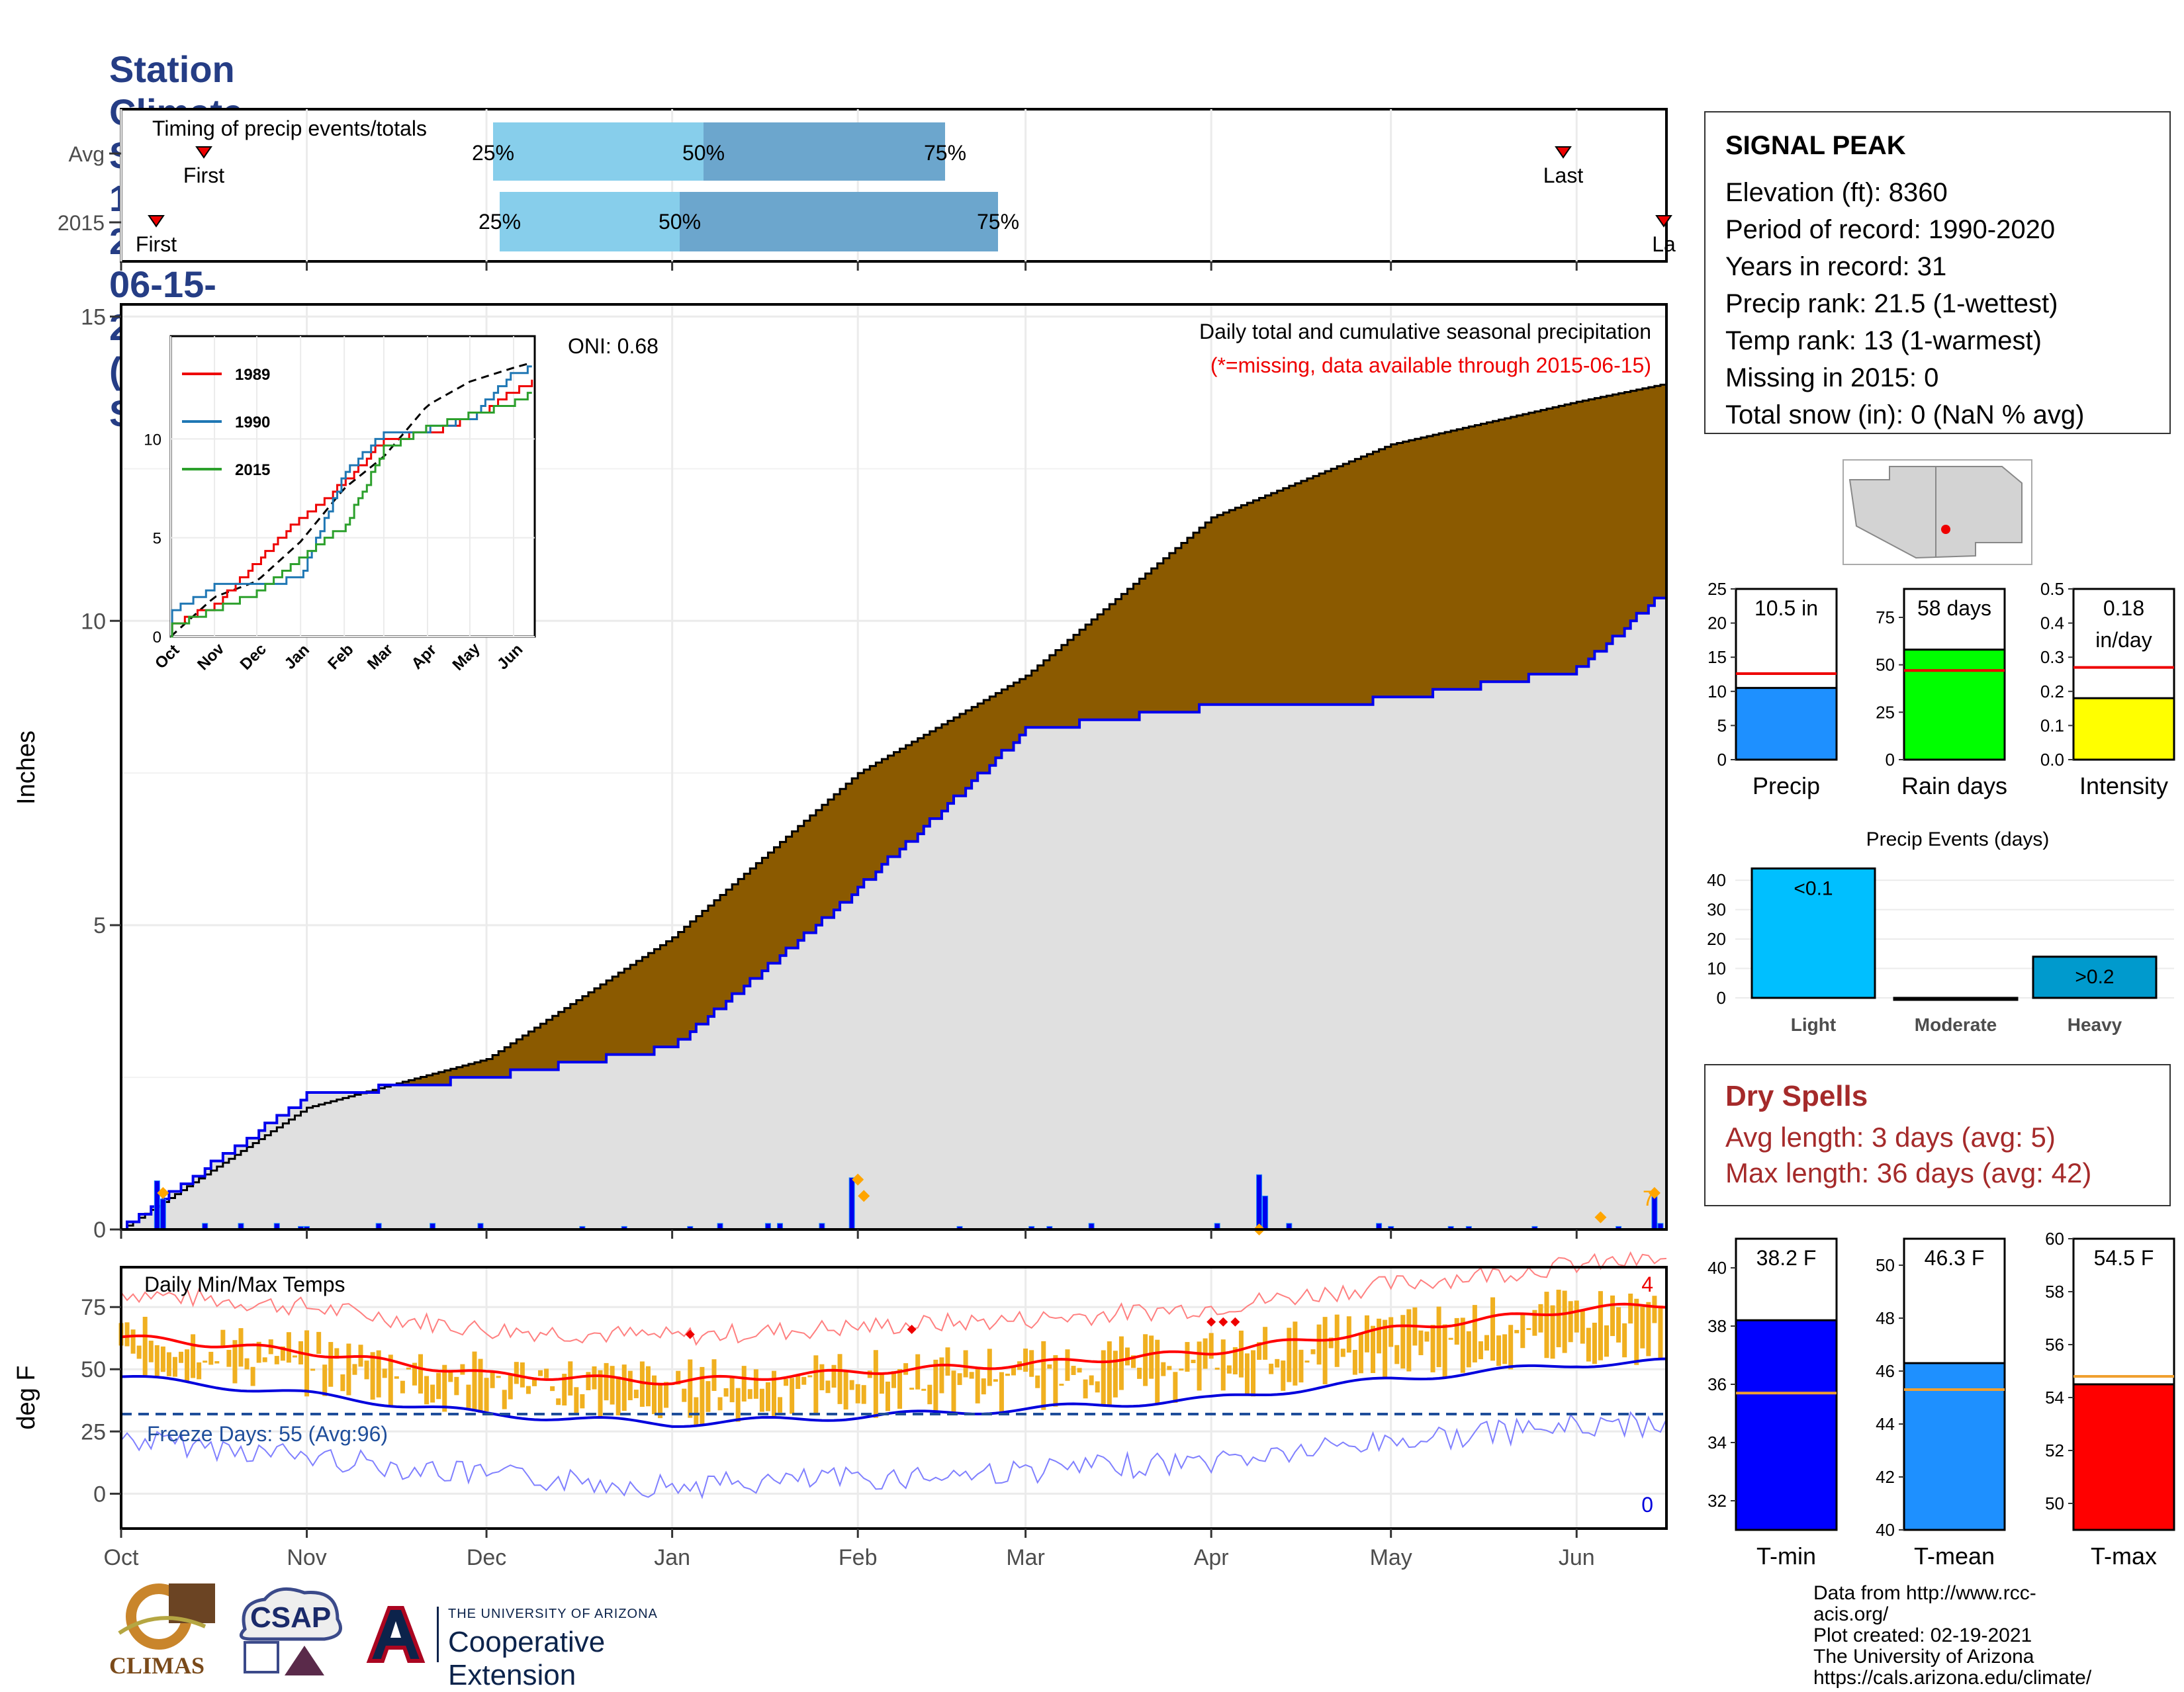 This screenshot has height=1692, width=2184. What do you see at coordinates (157, 637) in the screenshot?
I see `inset-y-tick-label: 0` at bounding box center [157, 637].